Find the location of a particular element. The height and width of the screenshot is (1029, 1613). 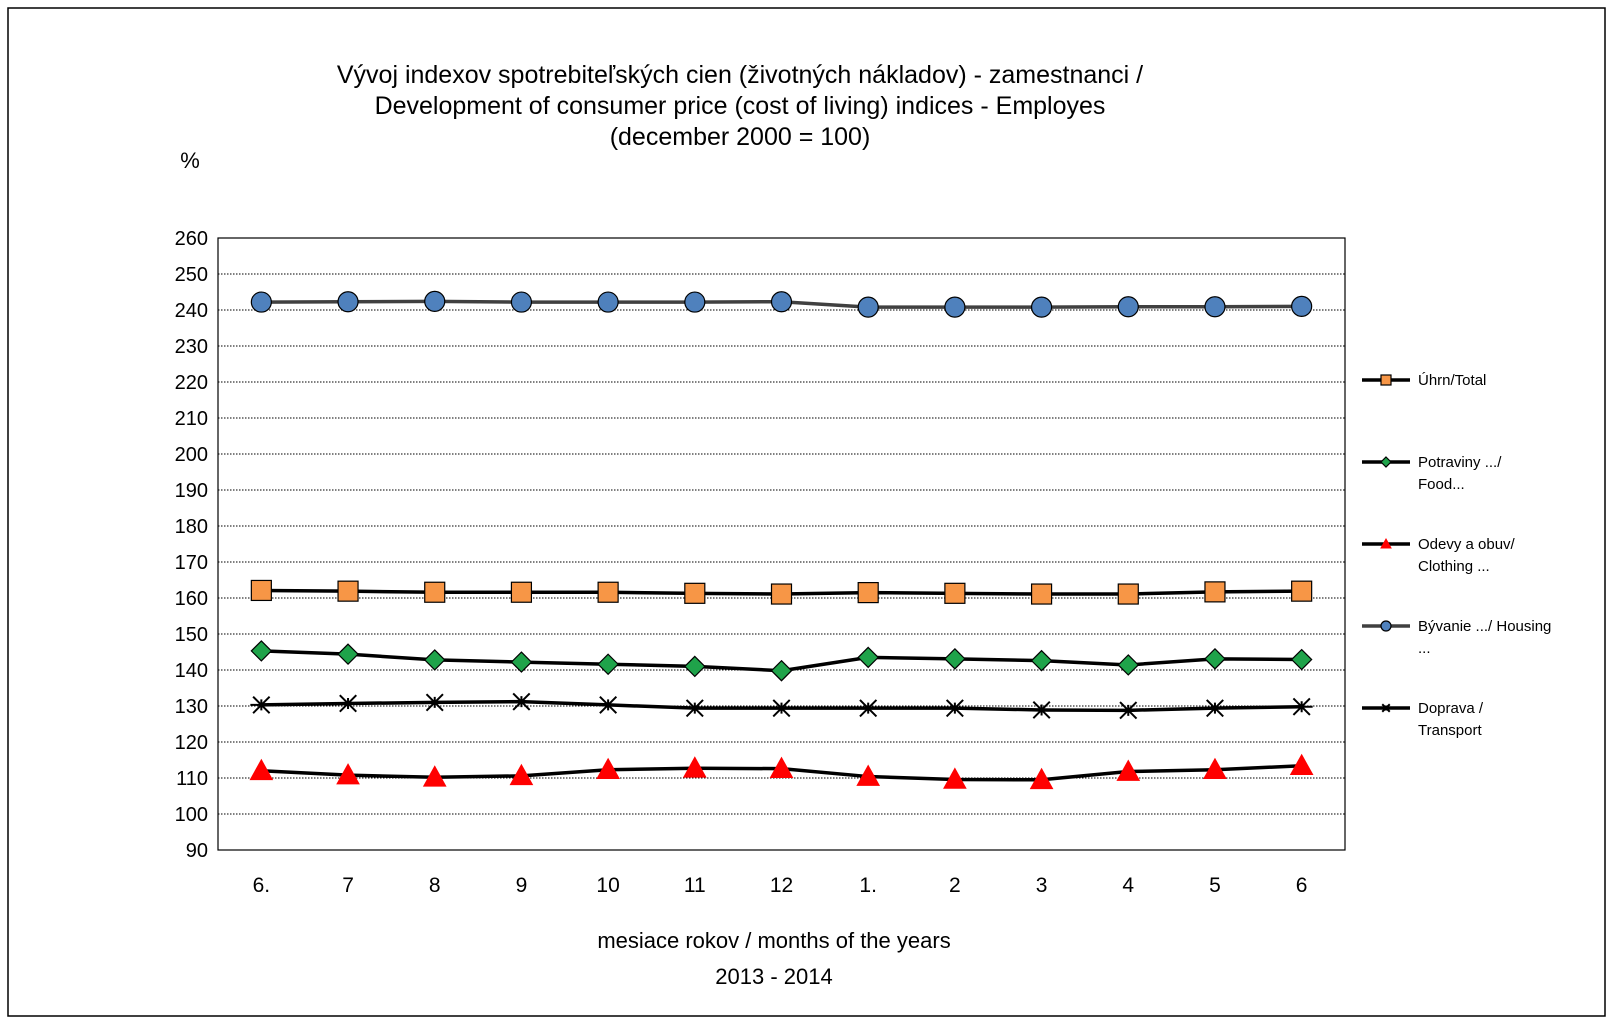

y-tick-label: 230 is located at coordinates (191, 347).